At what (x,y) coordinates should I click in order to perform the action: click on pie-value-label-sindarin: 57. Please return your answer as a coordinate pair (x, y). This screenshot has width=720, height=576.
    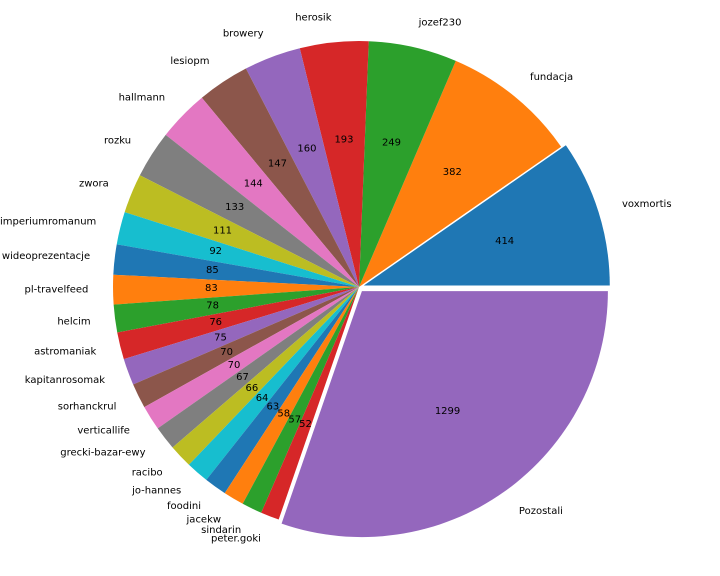
    Looking at the image, I should click on (294, 419).